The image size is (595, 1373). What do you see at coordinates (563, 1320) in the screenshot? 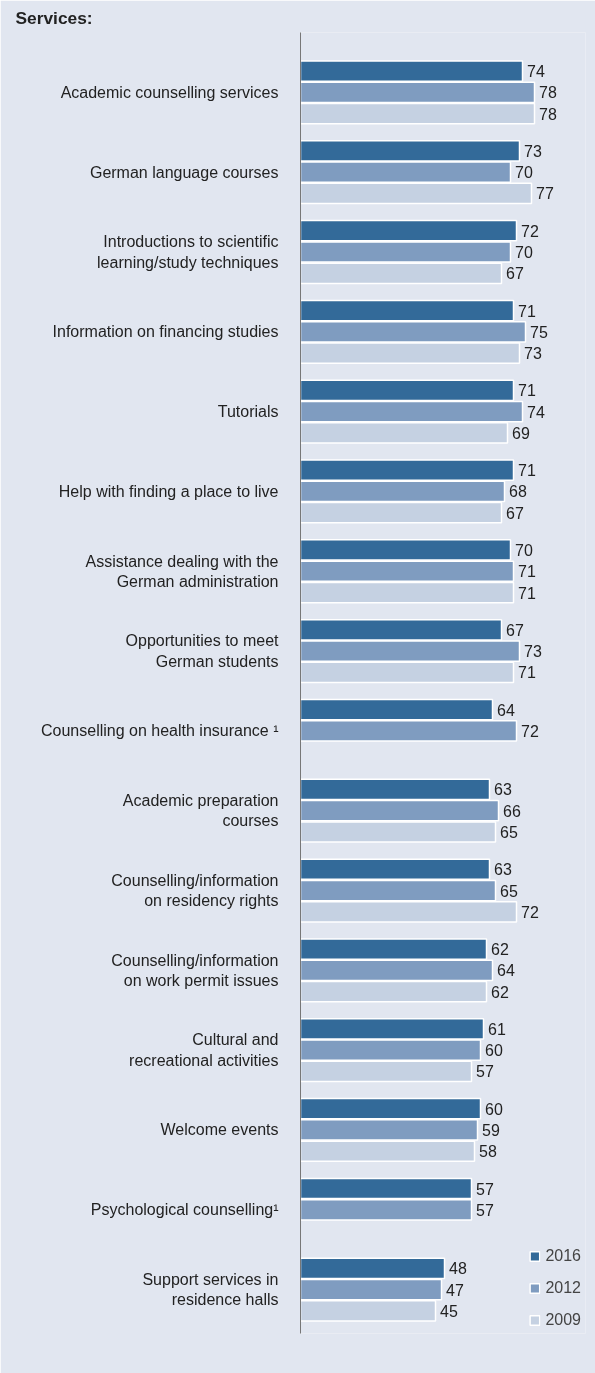
I see `legend-label: 2009` at bounding box center [563, 1320].